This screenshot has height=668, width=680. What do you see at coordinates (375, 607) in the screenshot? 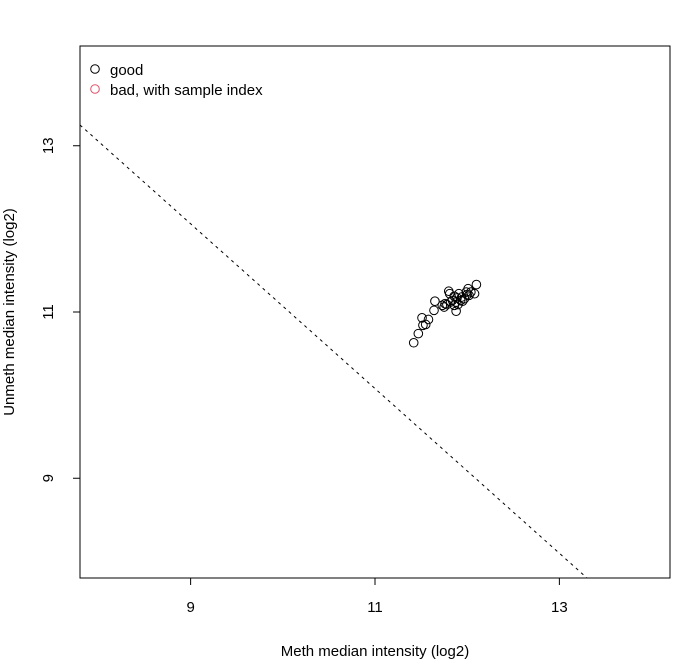
I see `x-tick-label: 11` at bounding box center [375, 607].